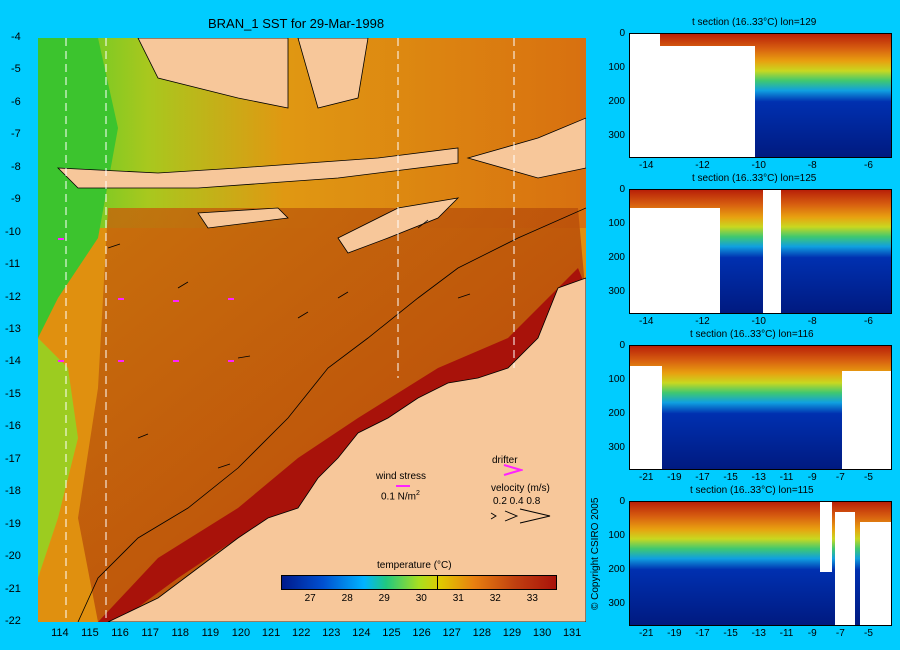  What do you see at coordinates (301, 633) in the screenshot?
I see `longitude-label: 122` at bounding box center [301, 633].